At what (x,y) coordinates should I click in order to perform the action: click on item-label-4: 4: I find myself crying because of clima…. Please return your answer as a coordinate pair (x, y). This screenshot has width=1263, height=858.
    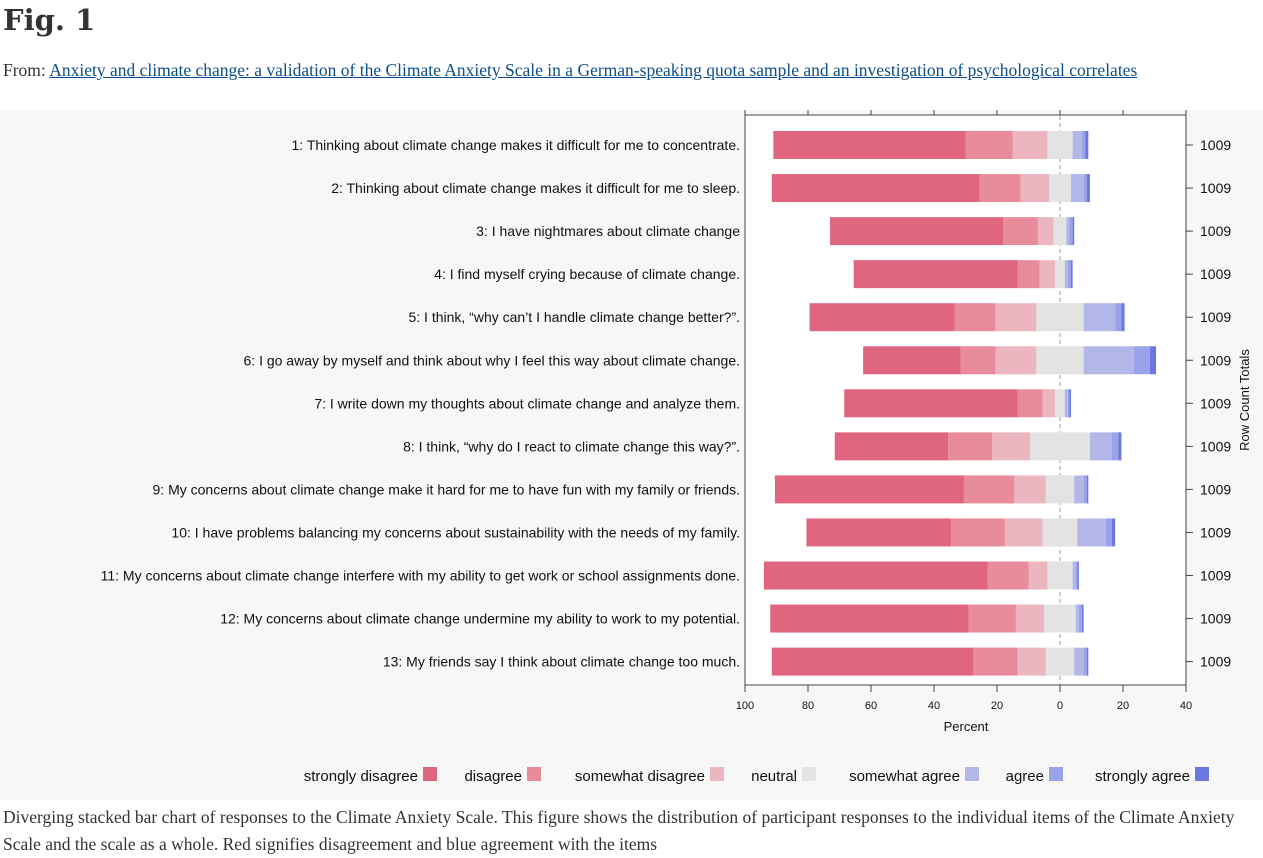
    Looking at the image, I should click on (587, 274).